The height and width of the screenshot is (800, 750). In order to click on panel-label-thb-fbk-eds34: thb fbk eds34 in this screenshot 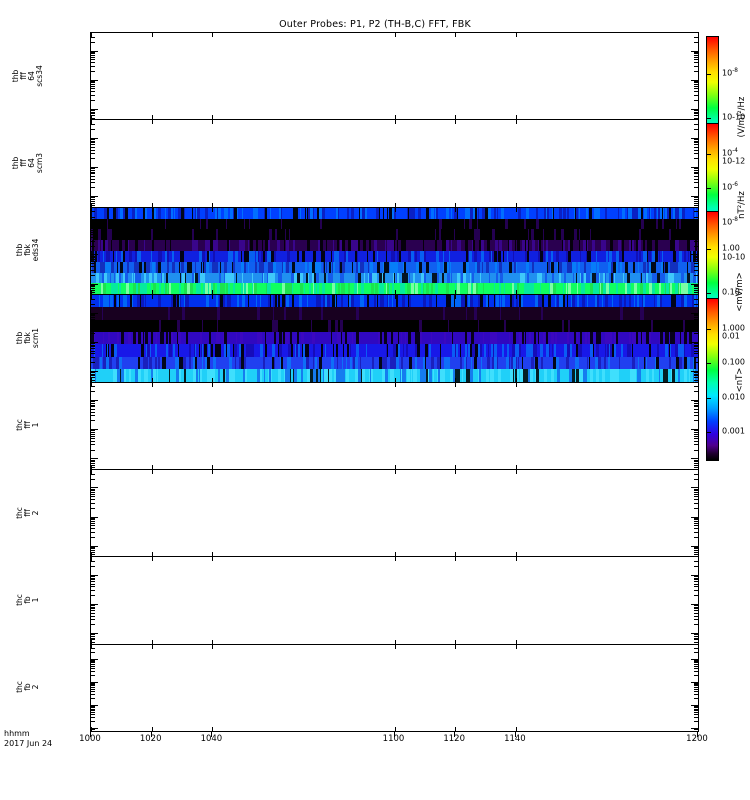, I will do `click(27, 250)`.